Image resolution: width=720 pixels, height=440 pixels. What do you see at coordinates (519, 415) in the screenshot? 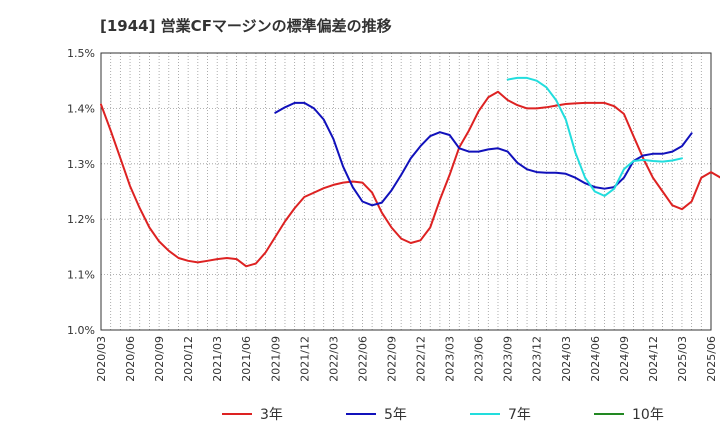
I see `legend-label-3: 7年` at bounding box center [519, 415].